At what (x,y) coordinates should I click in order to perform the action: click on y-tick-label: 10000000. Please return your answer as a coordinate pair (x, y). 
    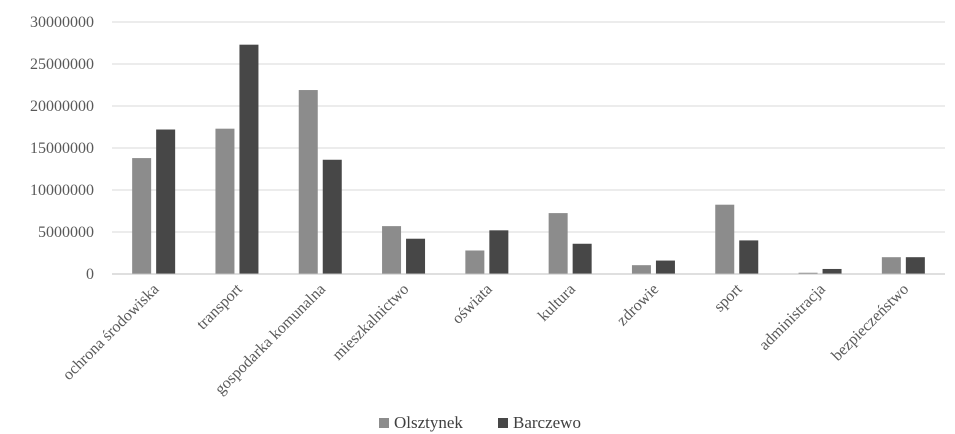
    Looking at the image, I should click on (62, 190).